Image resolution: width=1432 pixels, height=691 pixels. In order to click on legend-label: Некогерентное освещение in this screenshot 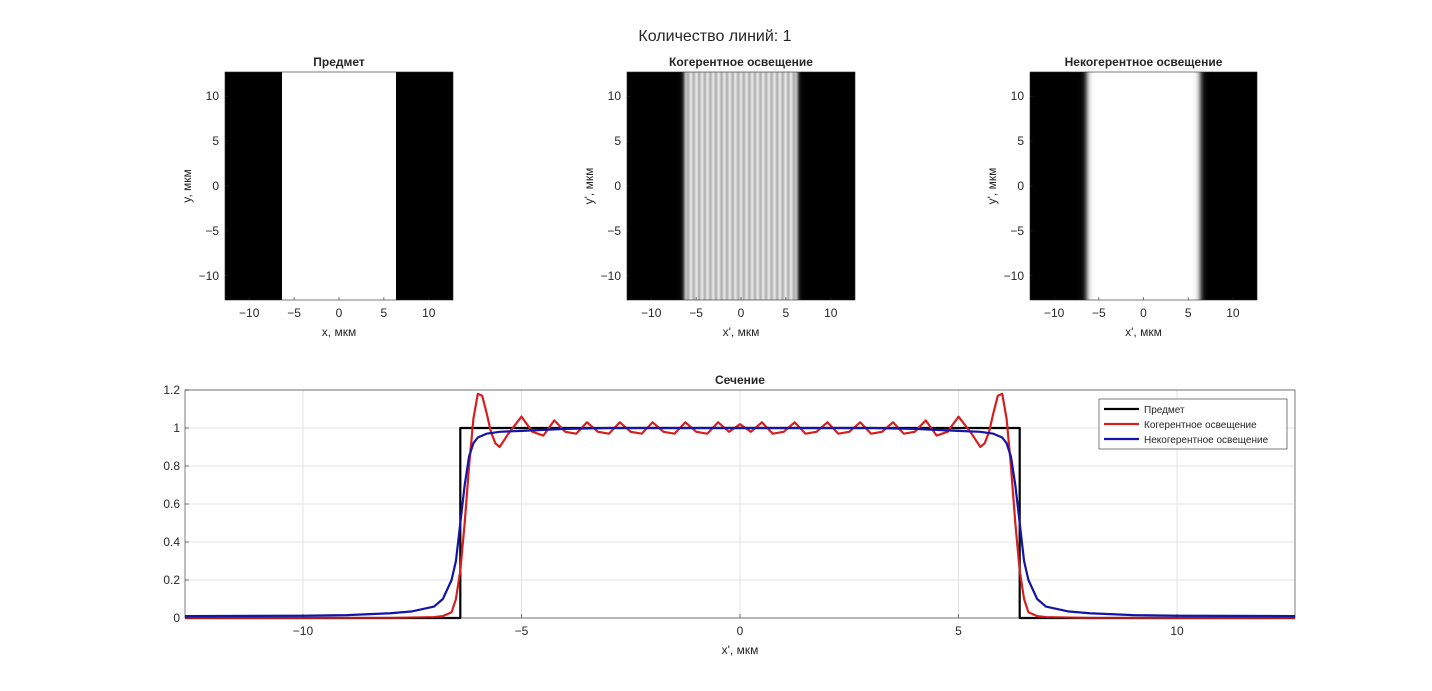, I will do `click(1206, 440)`.